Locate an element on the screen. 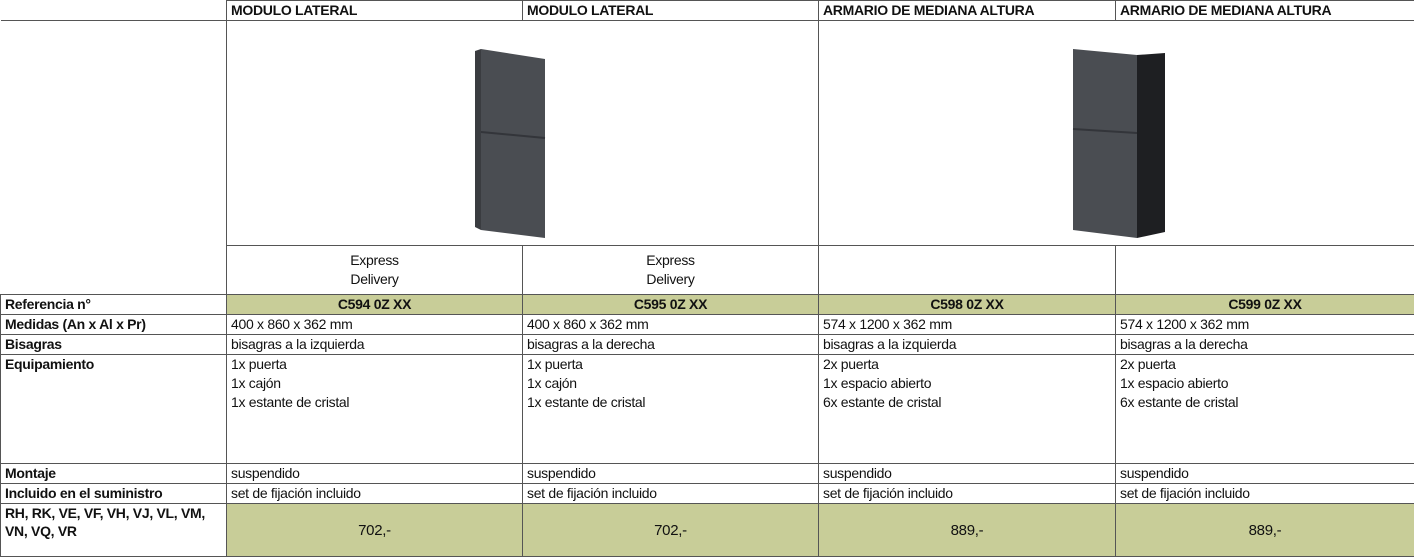 The height and width of the screenshot is (557, 1414). spec-cell: C595 0Z XX is located at coordinates (671, 305).